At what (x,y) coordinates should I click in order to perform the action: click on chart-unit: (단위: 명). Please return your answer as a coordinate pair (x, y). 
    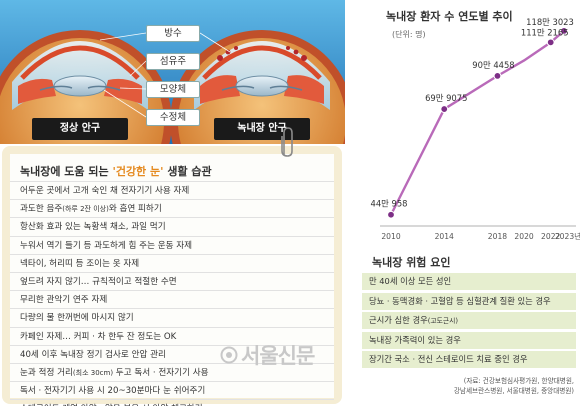
    Looking at the image, I should click on (409, 34).